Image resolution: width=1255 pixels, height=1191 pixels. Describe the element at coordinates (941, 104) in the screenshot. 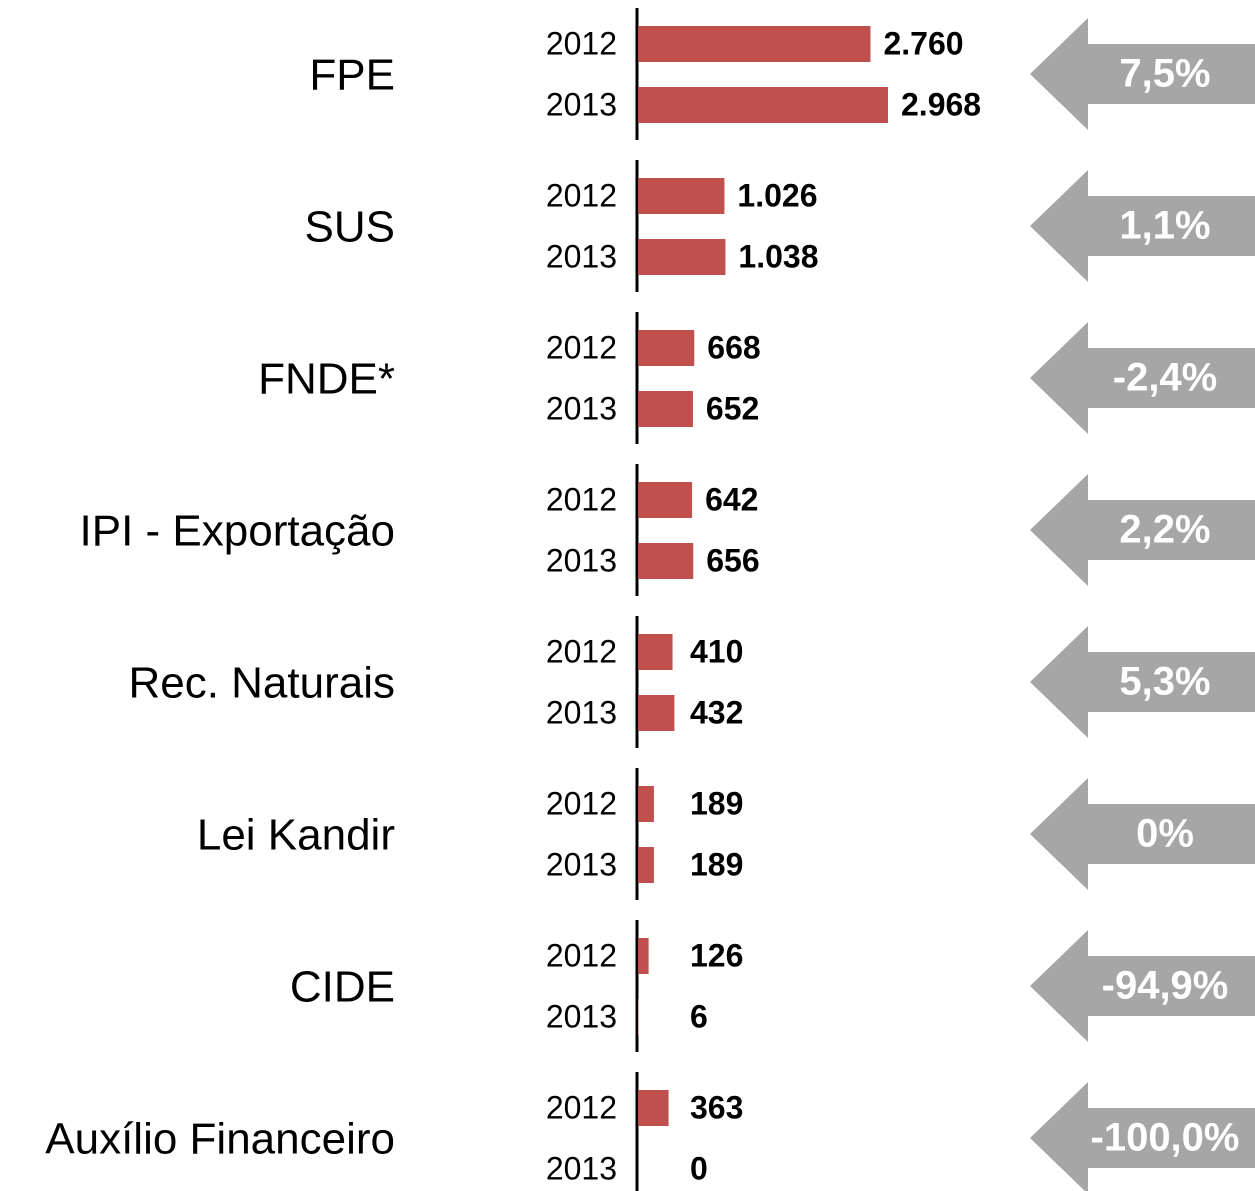

I see `value-label: 2.968` at that location.